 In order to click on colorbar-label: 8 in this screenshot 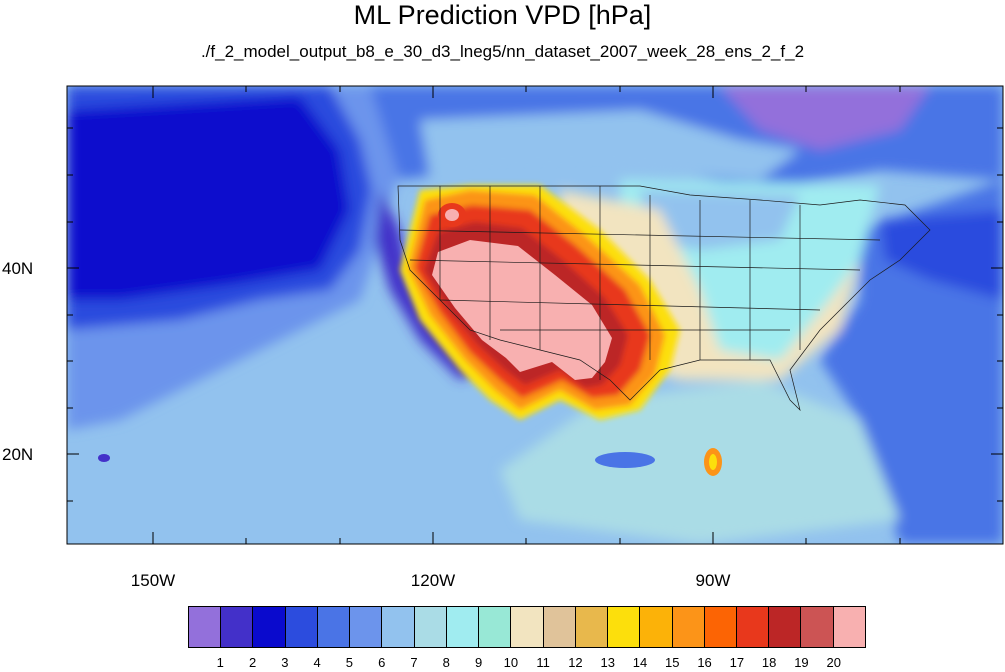, I will do `click(446, 662)`.